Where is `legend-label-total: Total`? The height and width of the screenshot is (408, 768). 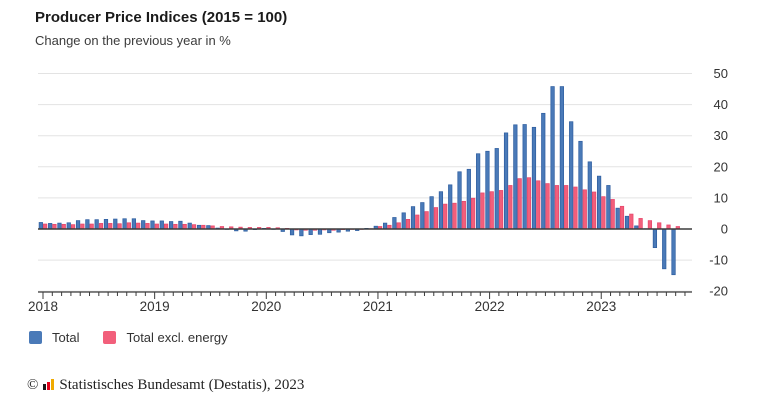 legend-label-total: Total is located at coordinates (66, 337).